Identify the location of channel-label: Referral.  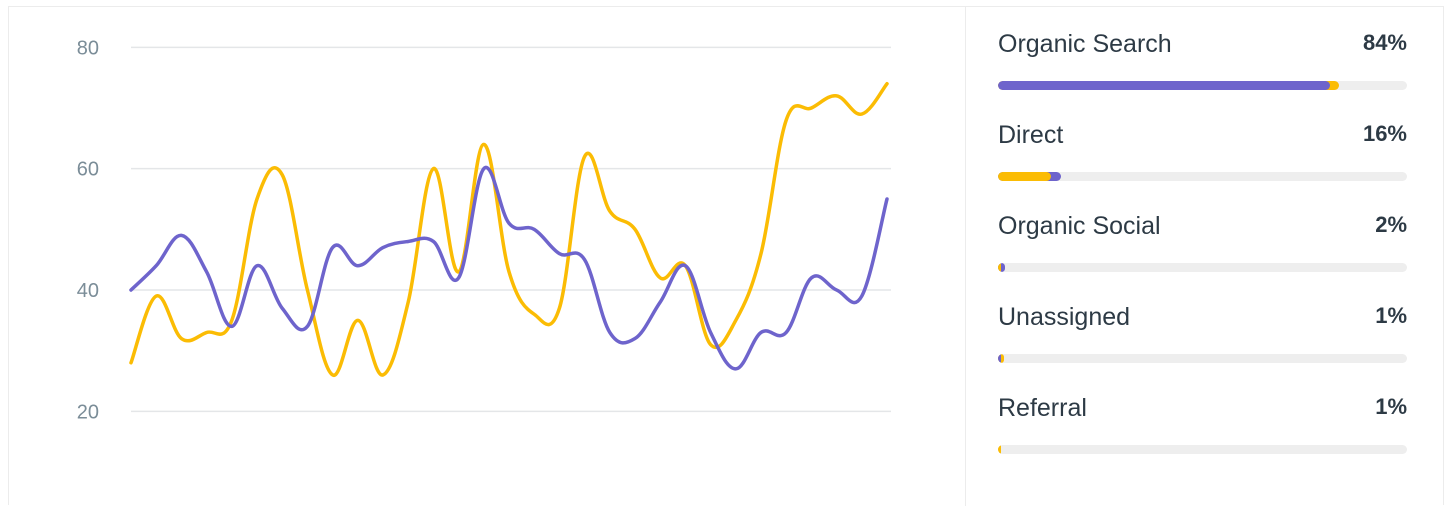
(1042, 408).